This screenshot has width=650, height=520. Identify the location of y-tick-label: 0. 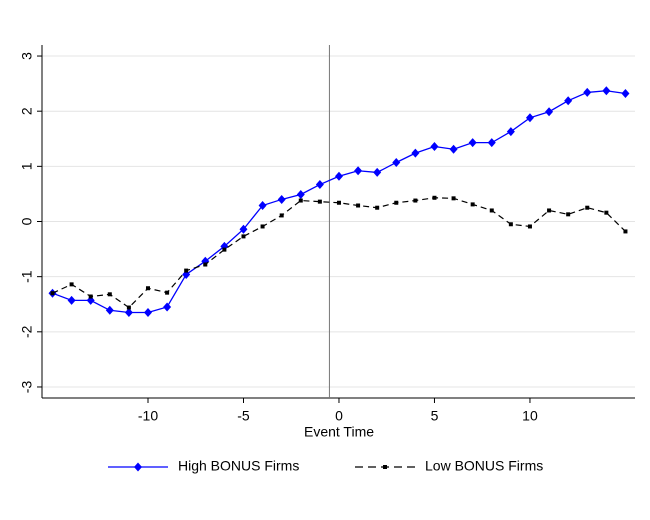
(27, 221).